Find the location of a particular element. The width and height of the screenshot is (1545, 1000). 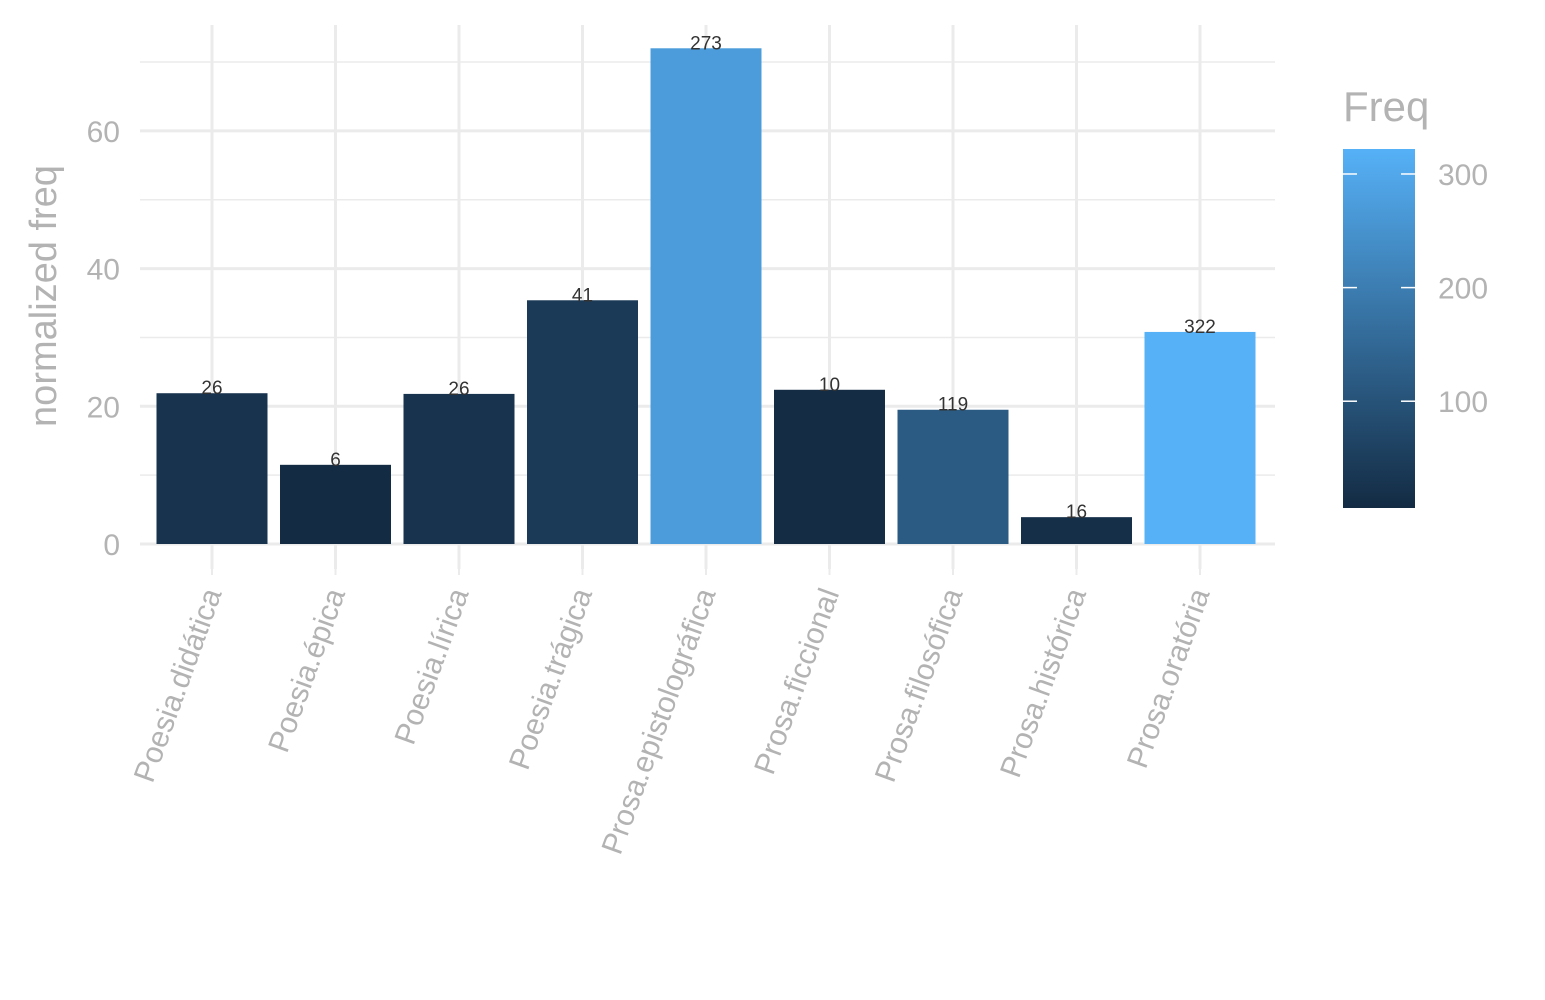

bar-label: 6 is located at coordinates (335, 460).